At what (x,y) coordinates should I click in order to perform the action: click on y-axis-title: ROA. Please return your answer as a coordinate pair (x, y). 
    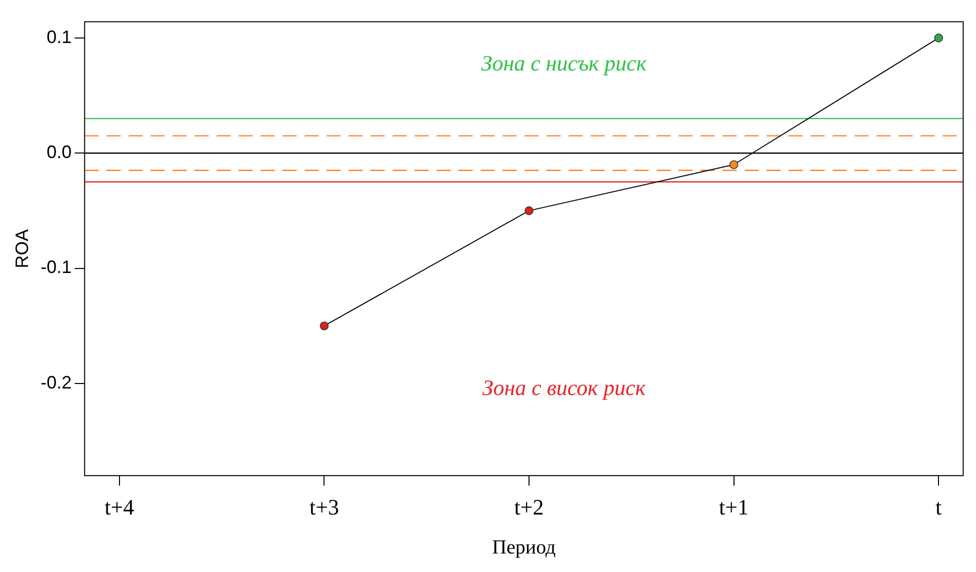
    Looking at the image, I should click on (22, 248).